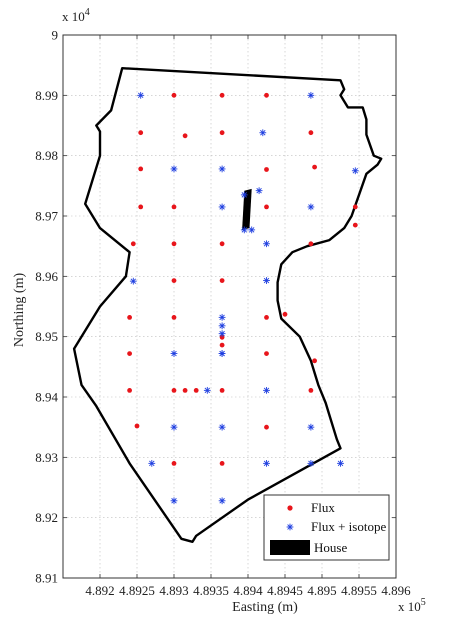 Image resolution: width=451 pixels, height=619 pixels. What do you see at coordinates (290, 508) in the screenshot?
I see `legend-flux-marker` at bounding box center [290, 508].